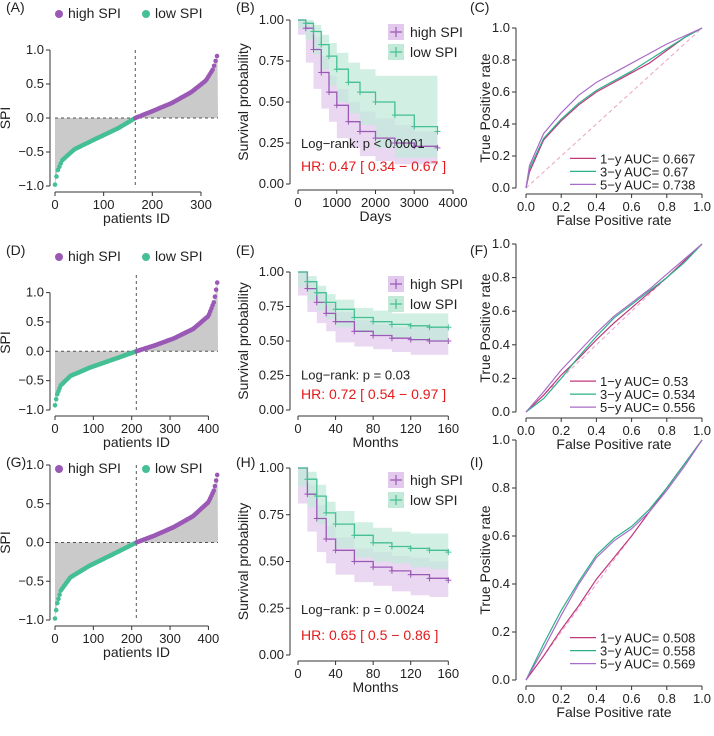 This screenshot has height=736, width=714. Describe the element at coordinates (271, 467) in the screenshot. I see `y-tick-label: 1.00` at that location.